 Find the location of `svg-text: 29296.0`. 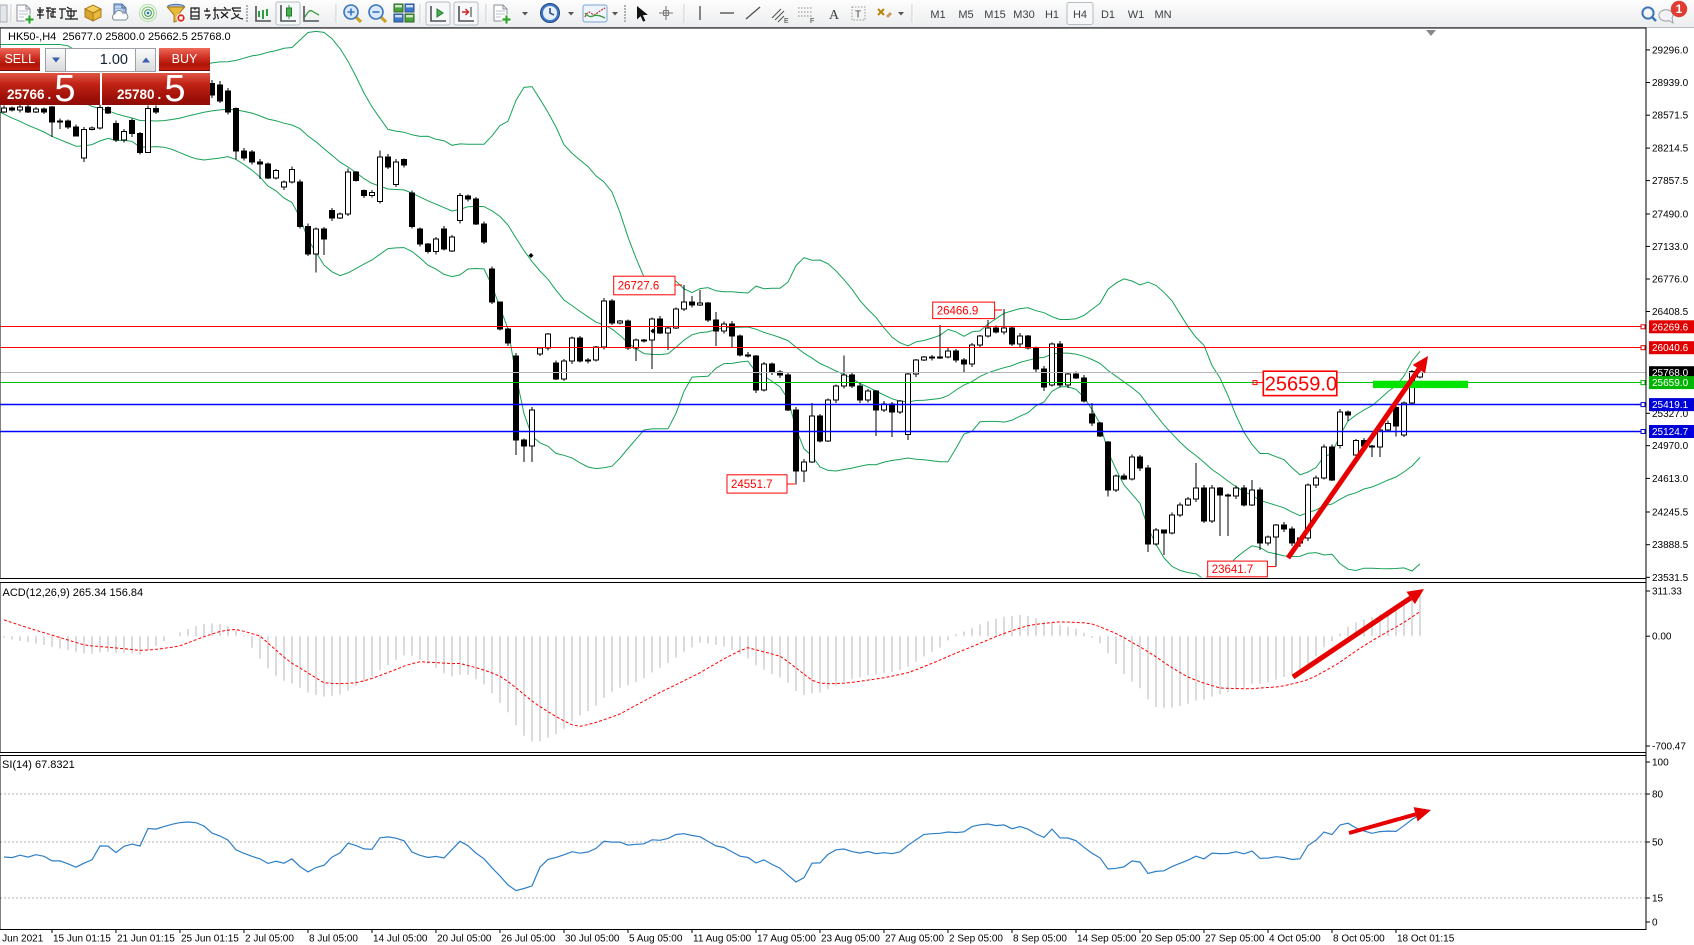

svg-text: 29296.0 is located at coordinates (1670, 50).